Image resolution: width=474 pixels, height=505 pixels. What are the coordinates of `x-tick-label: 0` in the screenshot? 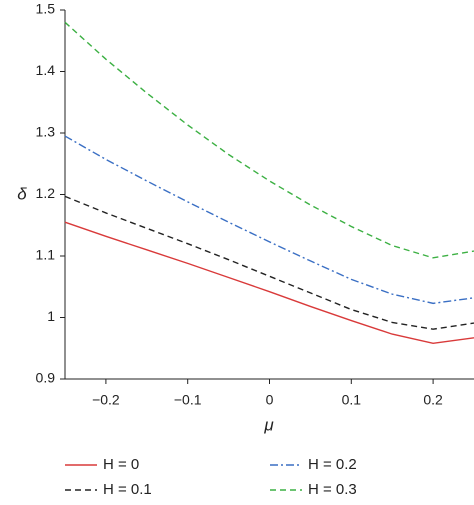 It's located at (270, 400).